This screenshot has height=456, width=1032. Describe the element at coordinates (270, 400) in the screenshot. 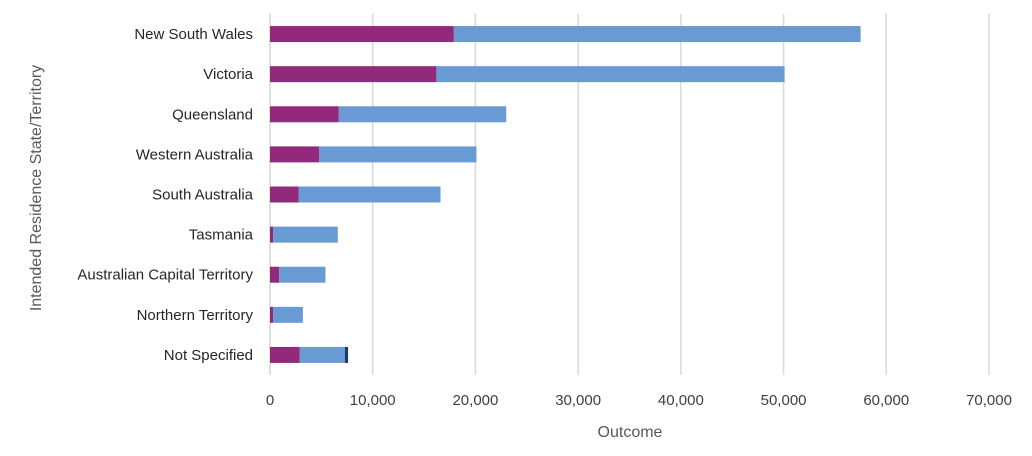

I see `x-tick-label: 0` at that location.